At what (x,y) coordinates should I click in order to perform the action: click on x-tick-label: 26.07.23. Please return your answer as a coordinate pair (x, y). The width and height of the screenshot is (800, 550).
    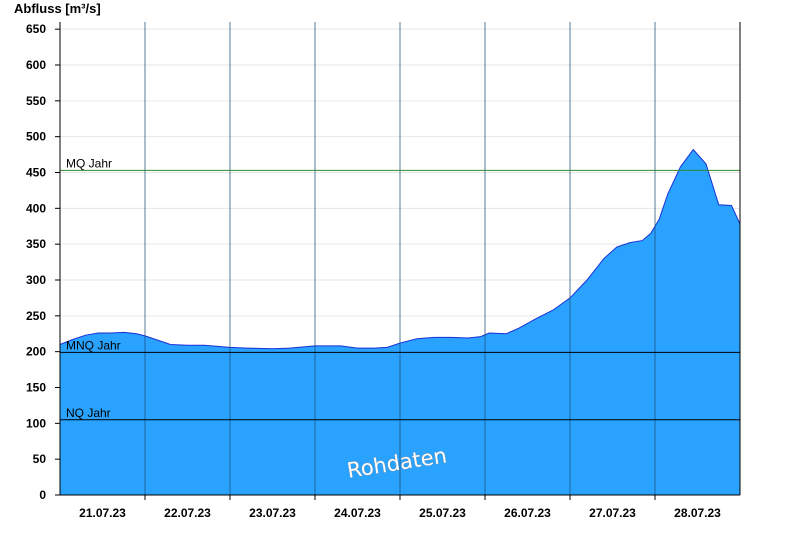
    Looking at the image, I should click on (527, 513).